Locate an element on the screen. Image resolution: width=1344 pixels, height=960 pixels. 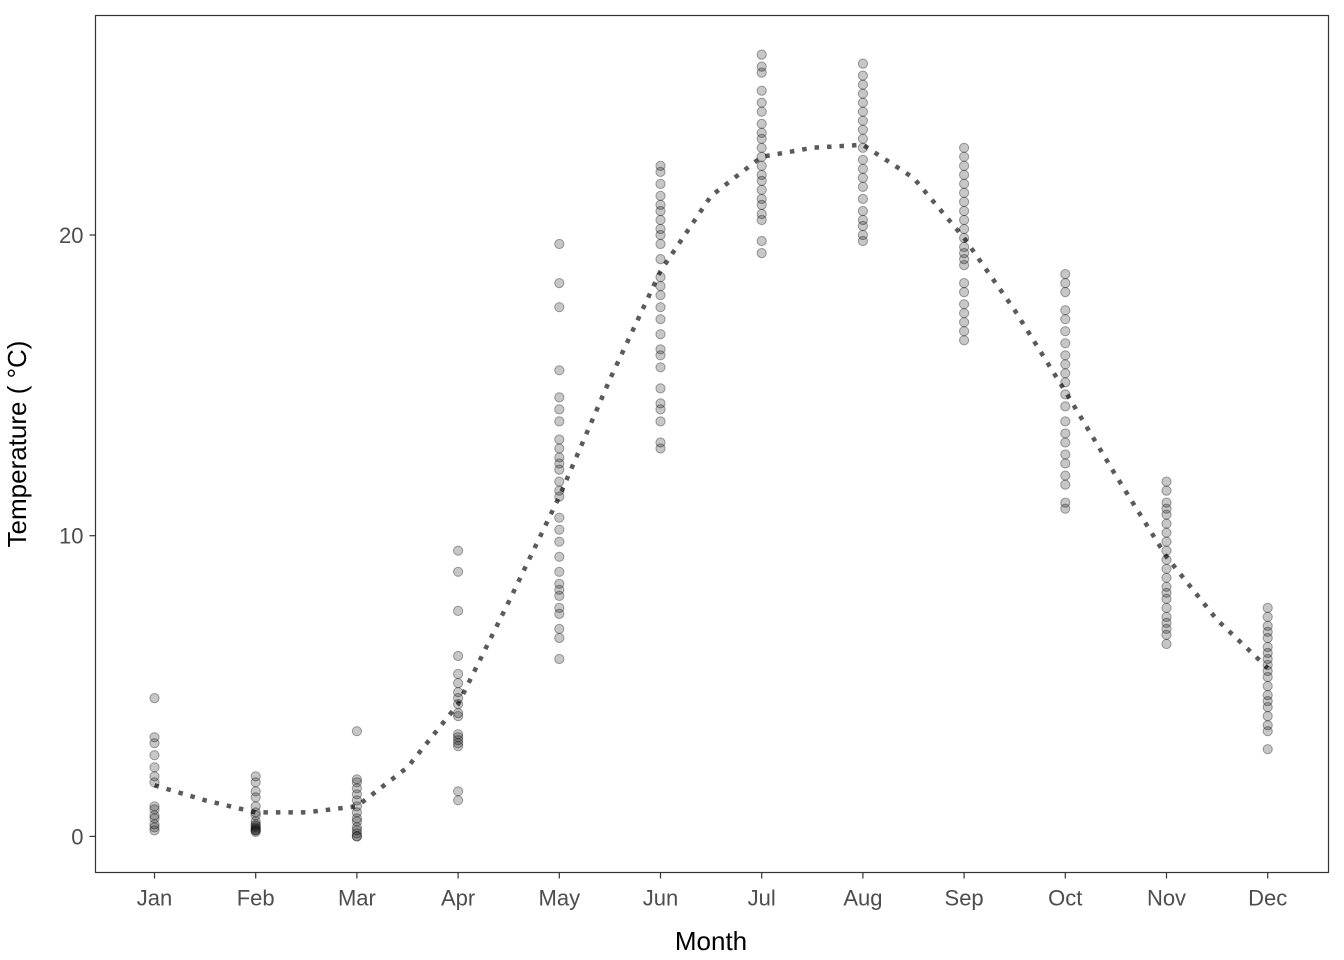
y-axis-title: Temperature ( °C) is located at coordinates (17, 444).